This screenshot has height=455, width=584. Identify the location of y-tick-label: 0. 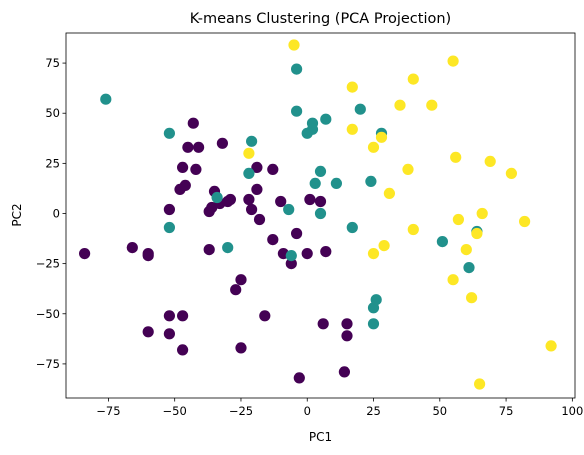
(56, 213).